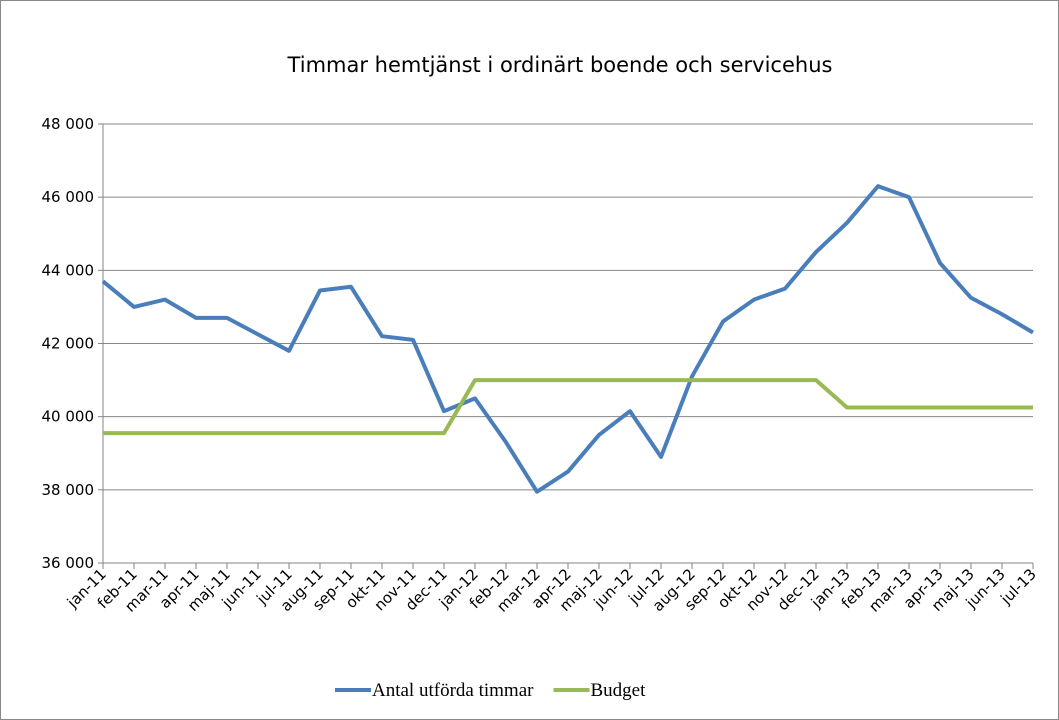 The width and height of the screenshot is (1059, 720). What do you see at coordinates (568, 407) in the screenshot?
I see `line-series` at bounding box center [568, 407].